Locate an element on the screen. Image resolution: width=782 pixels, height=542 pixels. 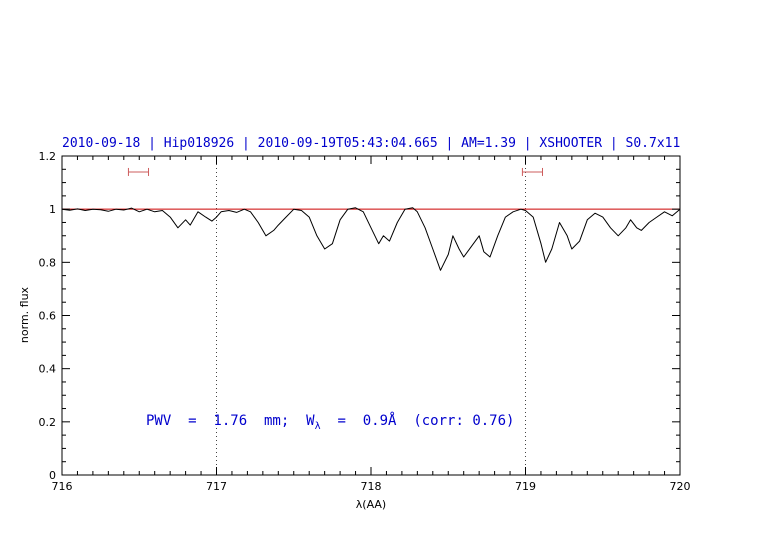
y-tick-label: 1 is located at coordinates (52, 209).